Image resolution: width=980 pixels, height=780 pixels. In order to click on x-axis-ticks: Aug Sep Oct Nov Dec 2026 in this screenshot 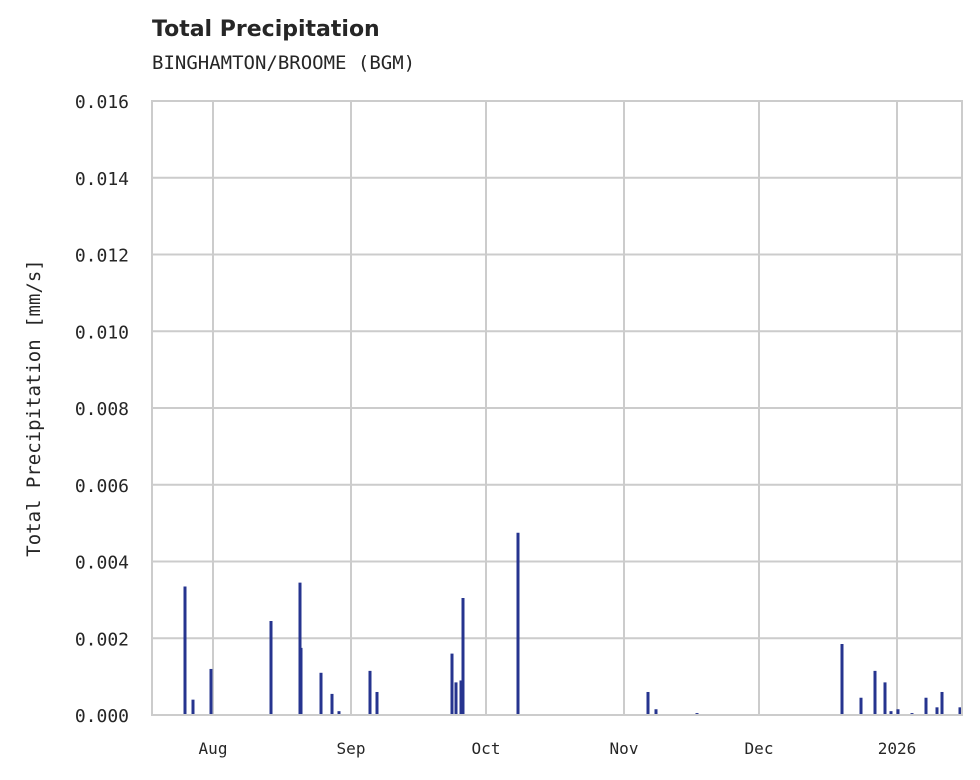, I will do `click(558, 748)`.